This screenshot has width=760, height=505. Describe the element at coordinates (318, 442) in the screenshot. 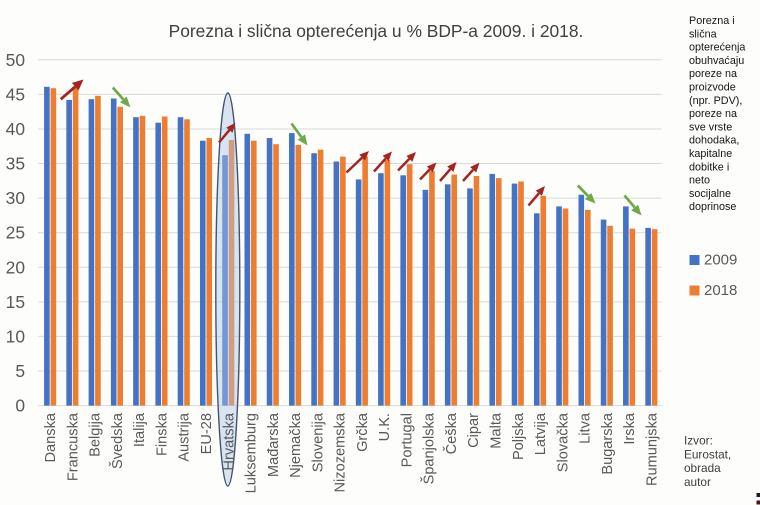

I see `svg-text: Slovenija` at that location.